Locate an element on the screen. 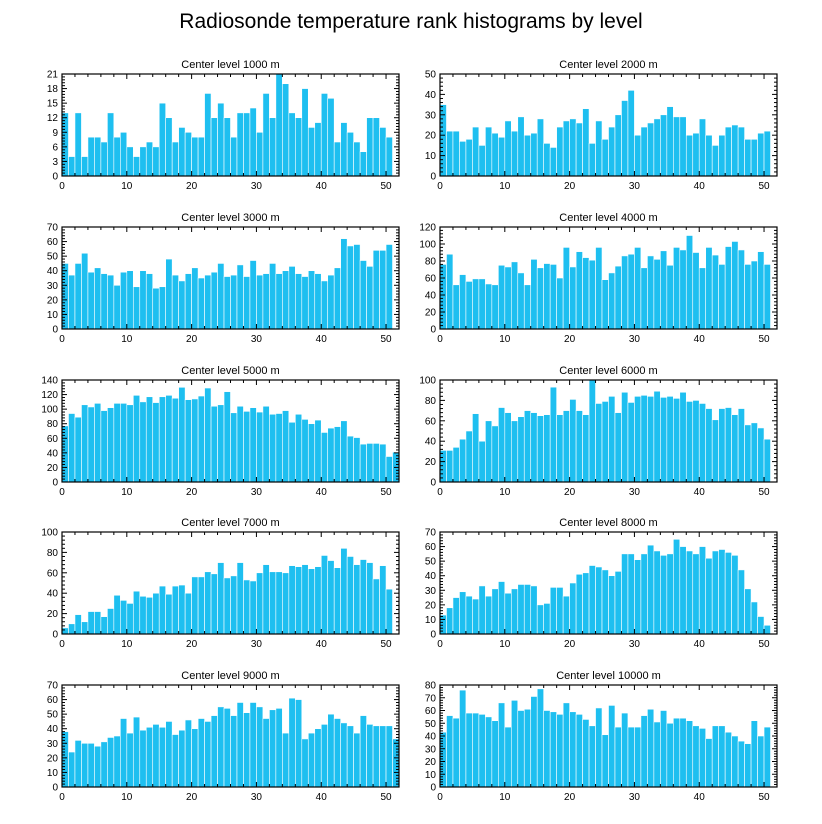 This screenshot has width=822, height=824. y-tick-label: 100 is located at coordinates (49, 410).